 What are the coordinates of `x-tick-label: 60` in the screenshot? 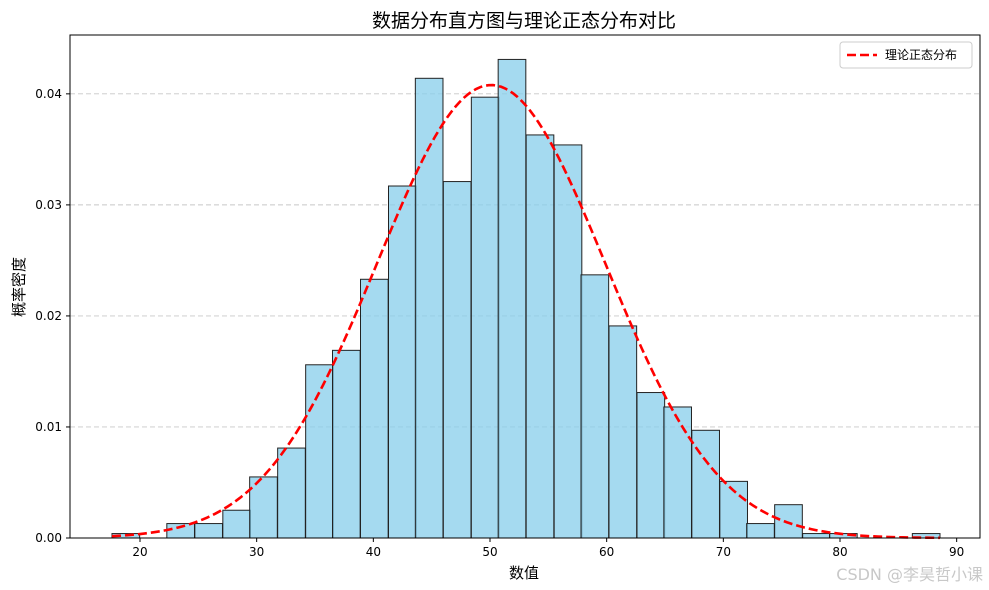 It's located at (606, 552).